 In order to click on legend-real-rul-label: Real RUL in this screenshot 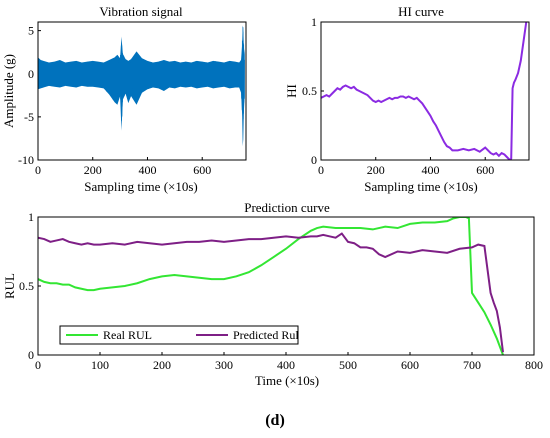, I will do `click(127, 335)`.